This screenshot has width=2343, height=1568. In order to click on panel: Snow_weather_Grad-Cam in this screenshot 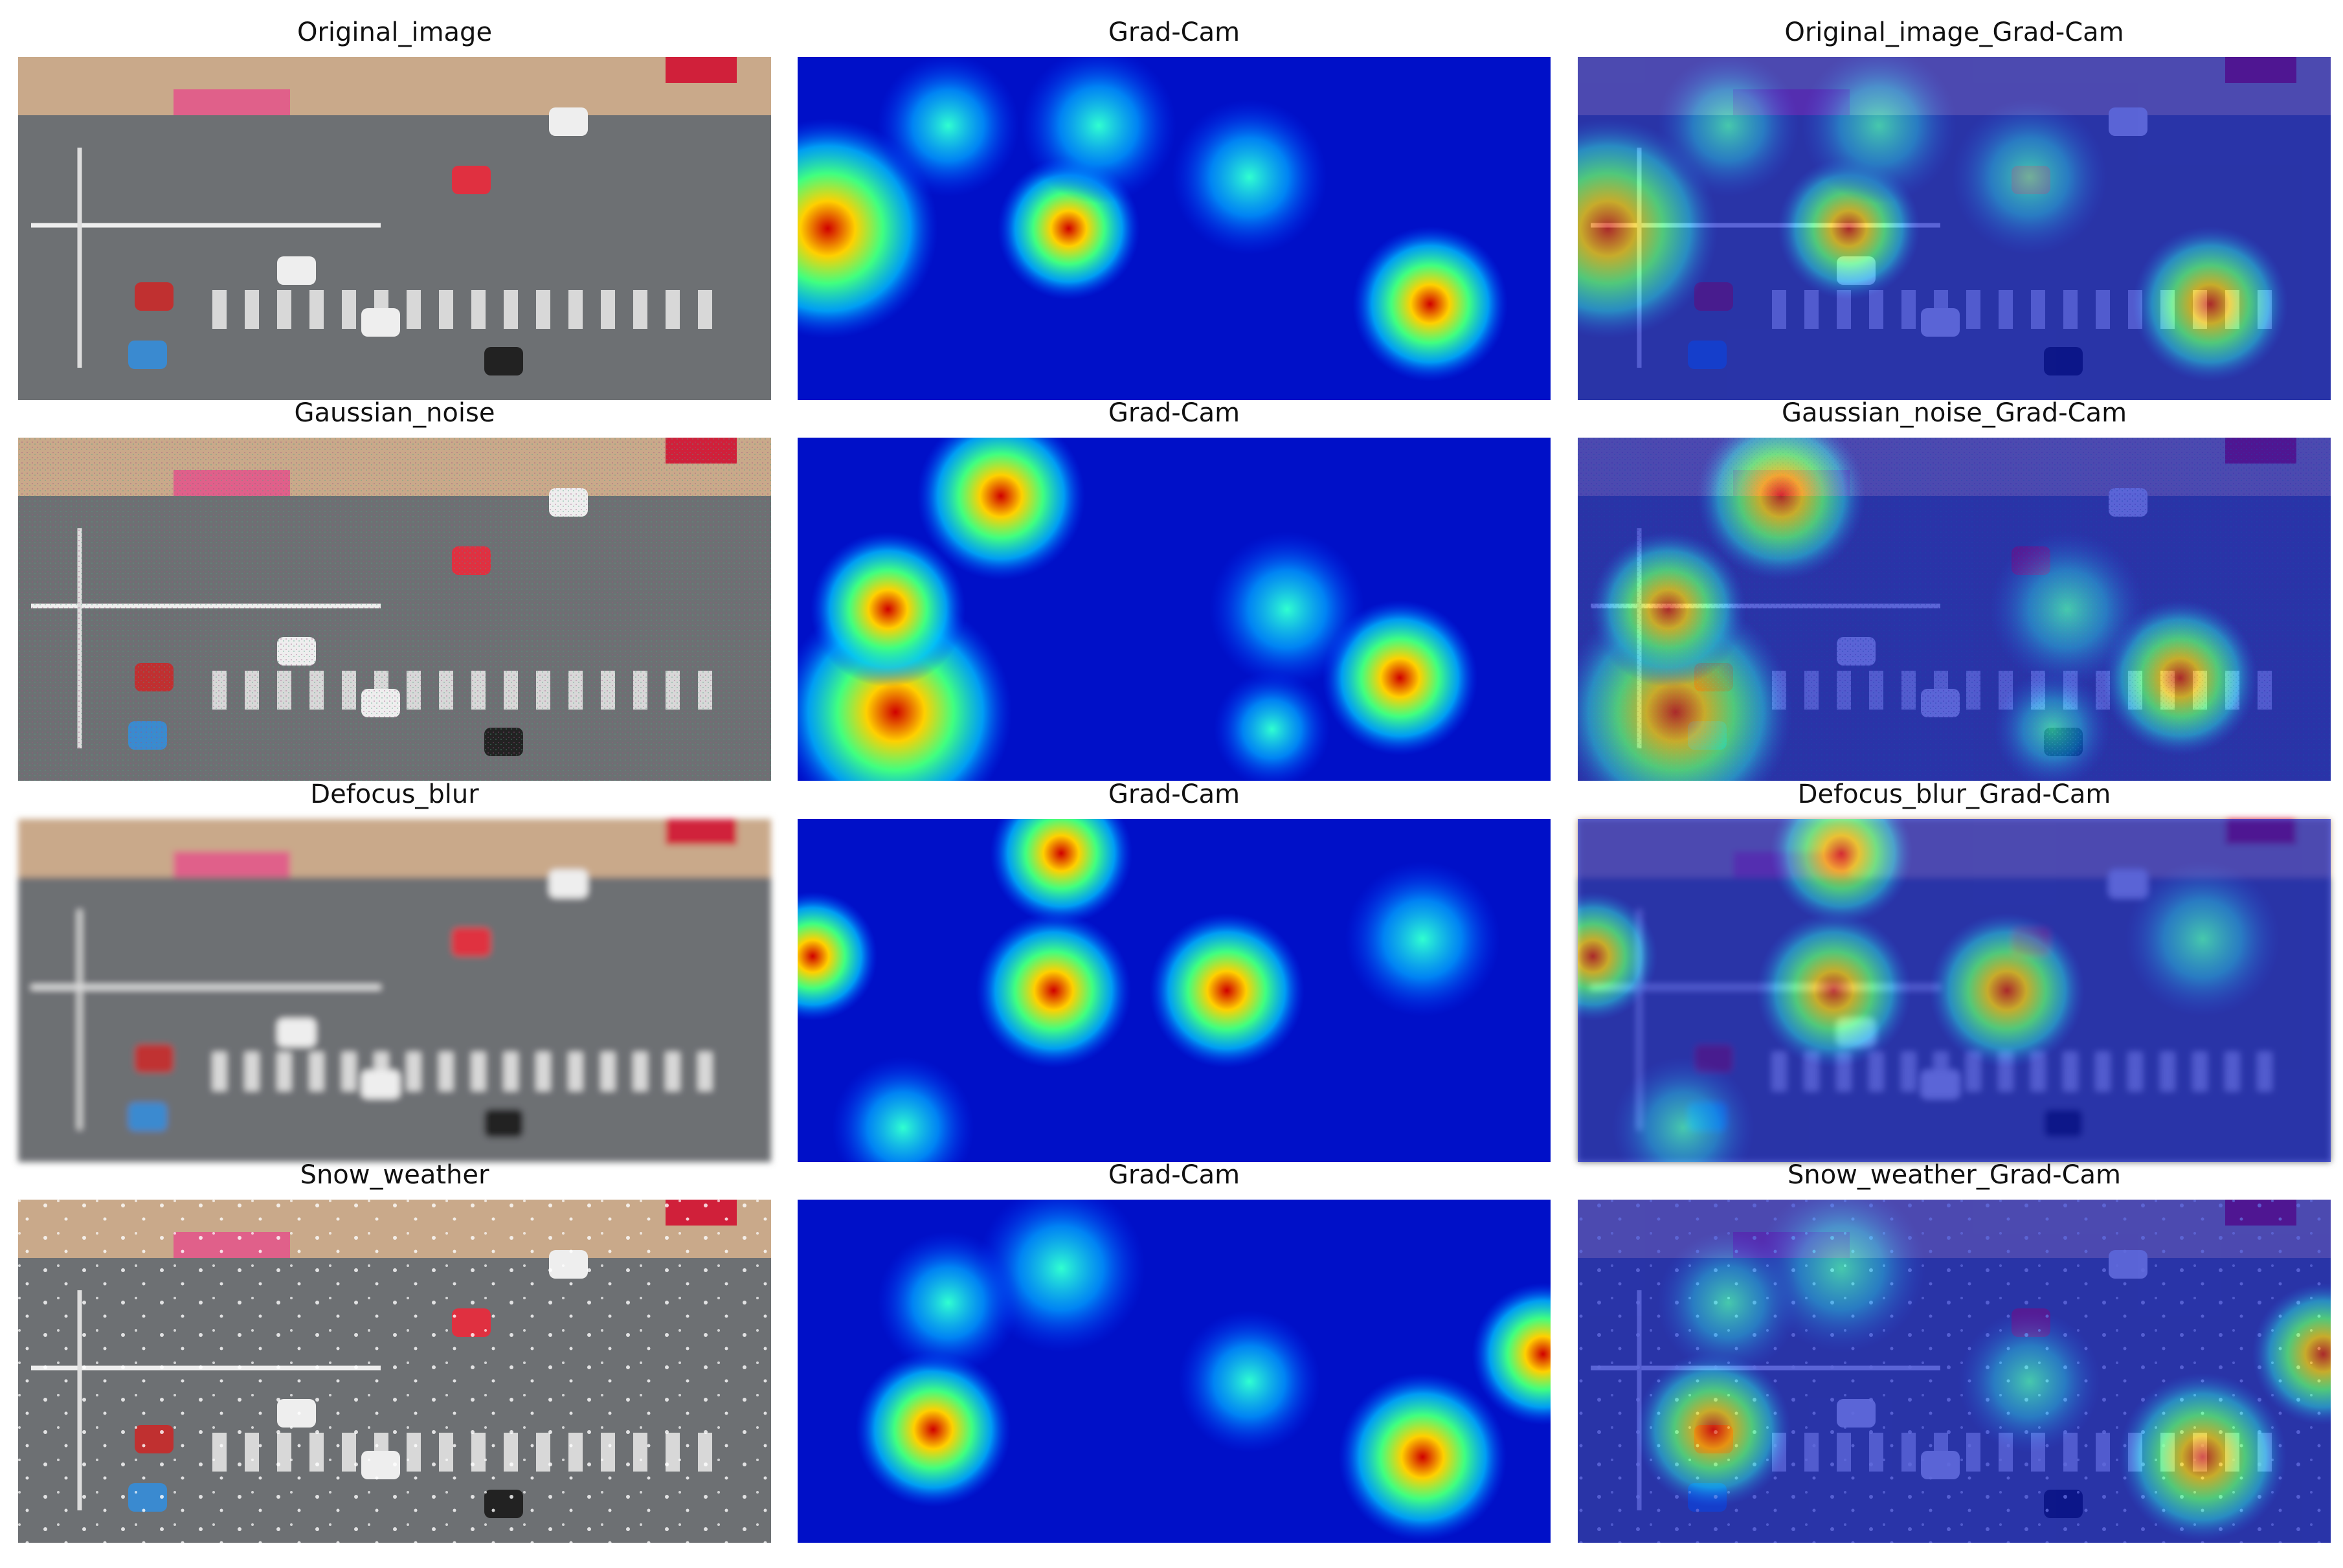, I will do `click(1954, 1351)`.